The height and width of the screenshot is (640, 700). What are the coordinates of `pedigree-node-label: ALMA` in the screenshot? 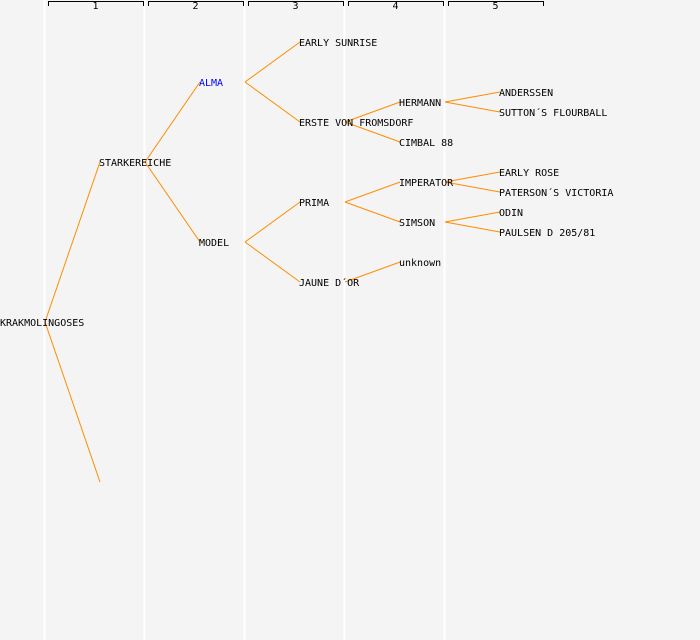 It's located at (211, 83).